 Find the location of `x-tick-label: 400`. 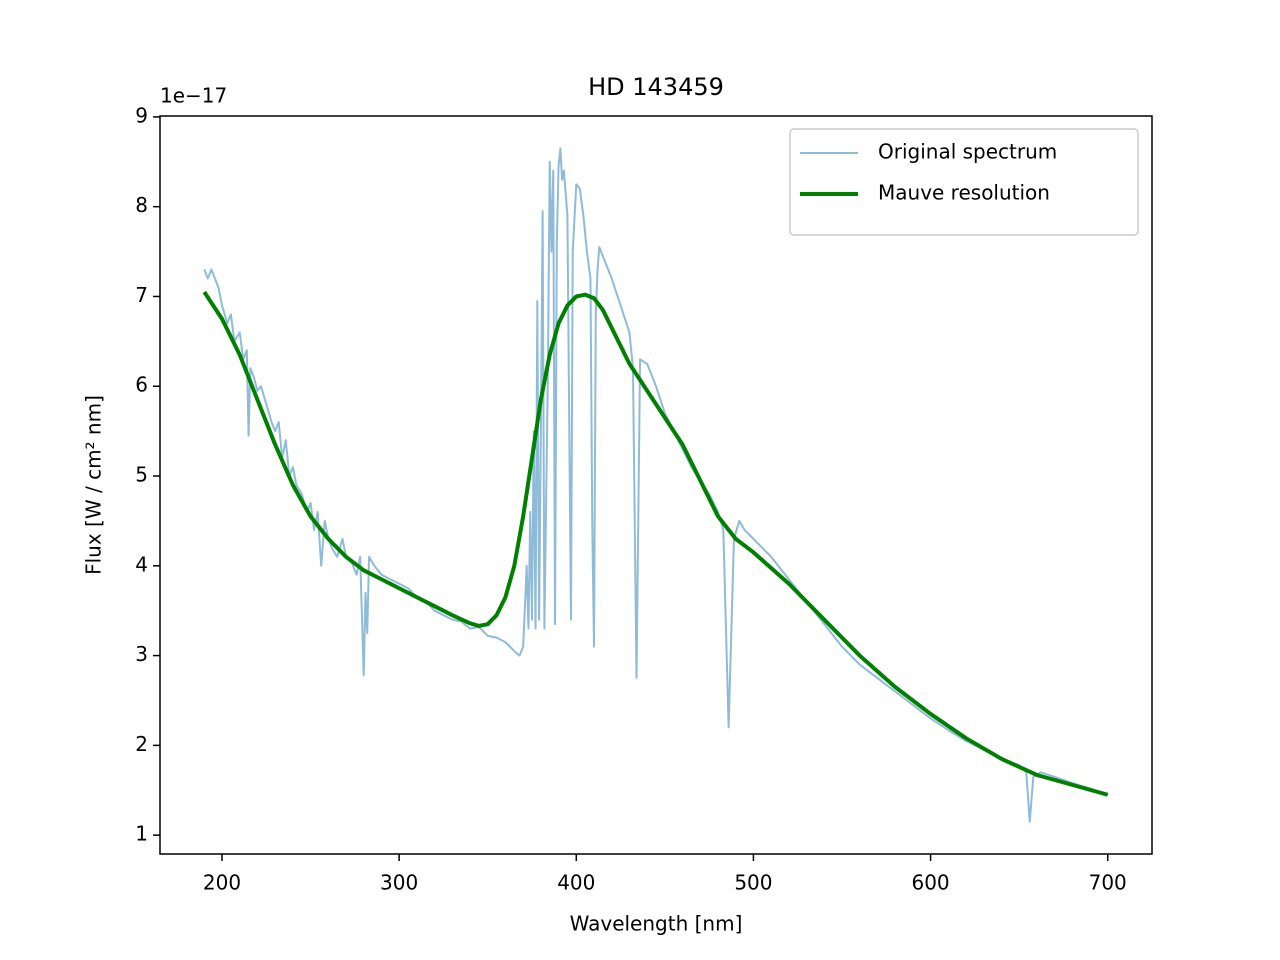

x-tick-label: 400 is located at coordinates (576, 883).